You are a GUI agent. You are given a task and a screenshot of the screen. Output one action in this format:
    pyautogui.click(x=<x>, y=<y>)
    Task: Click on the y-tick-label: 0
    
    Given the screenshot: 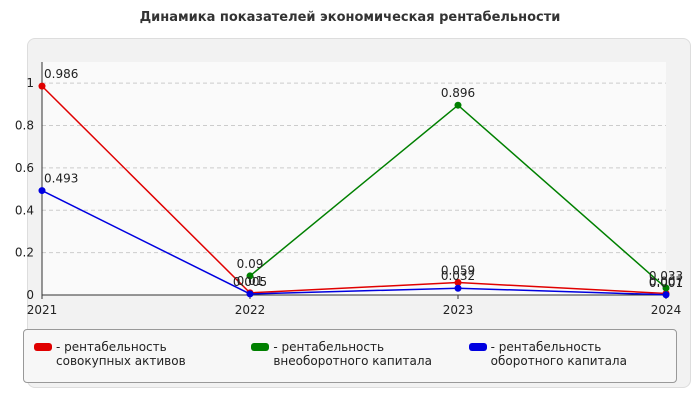 What is the action you would take?
    pyautogui.click(x=30, y=295)
    